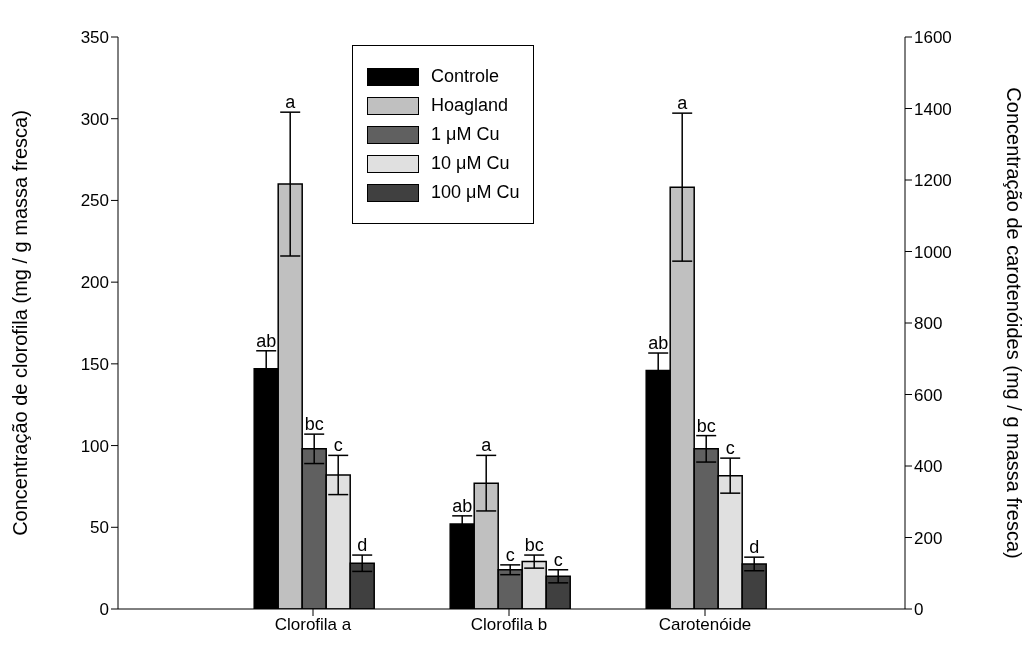 The image size is (1030, 659). Describe the element at coordinates (509, 625) in the screenshot. I see `x-tick-label: Clorofila b` at that location.